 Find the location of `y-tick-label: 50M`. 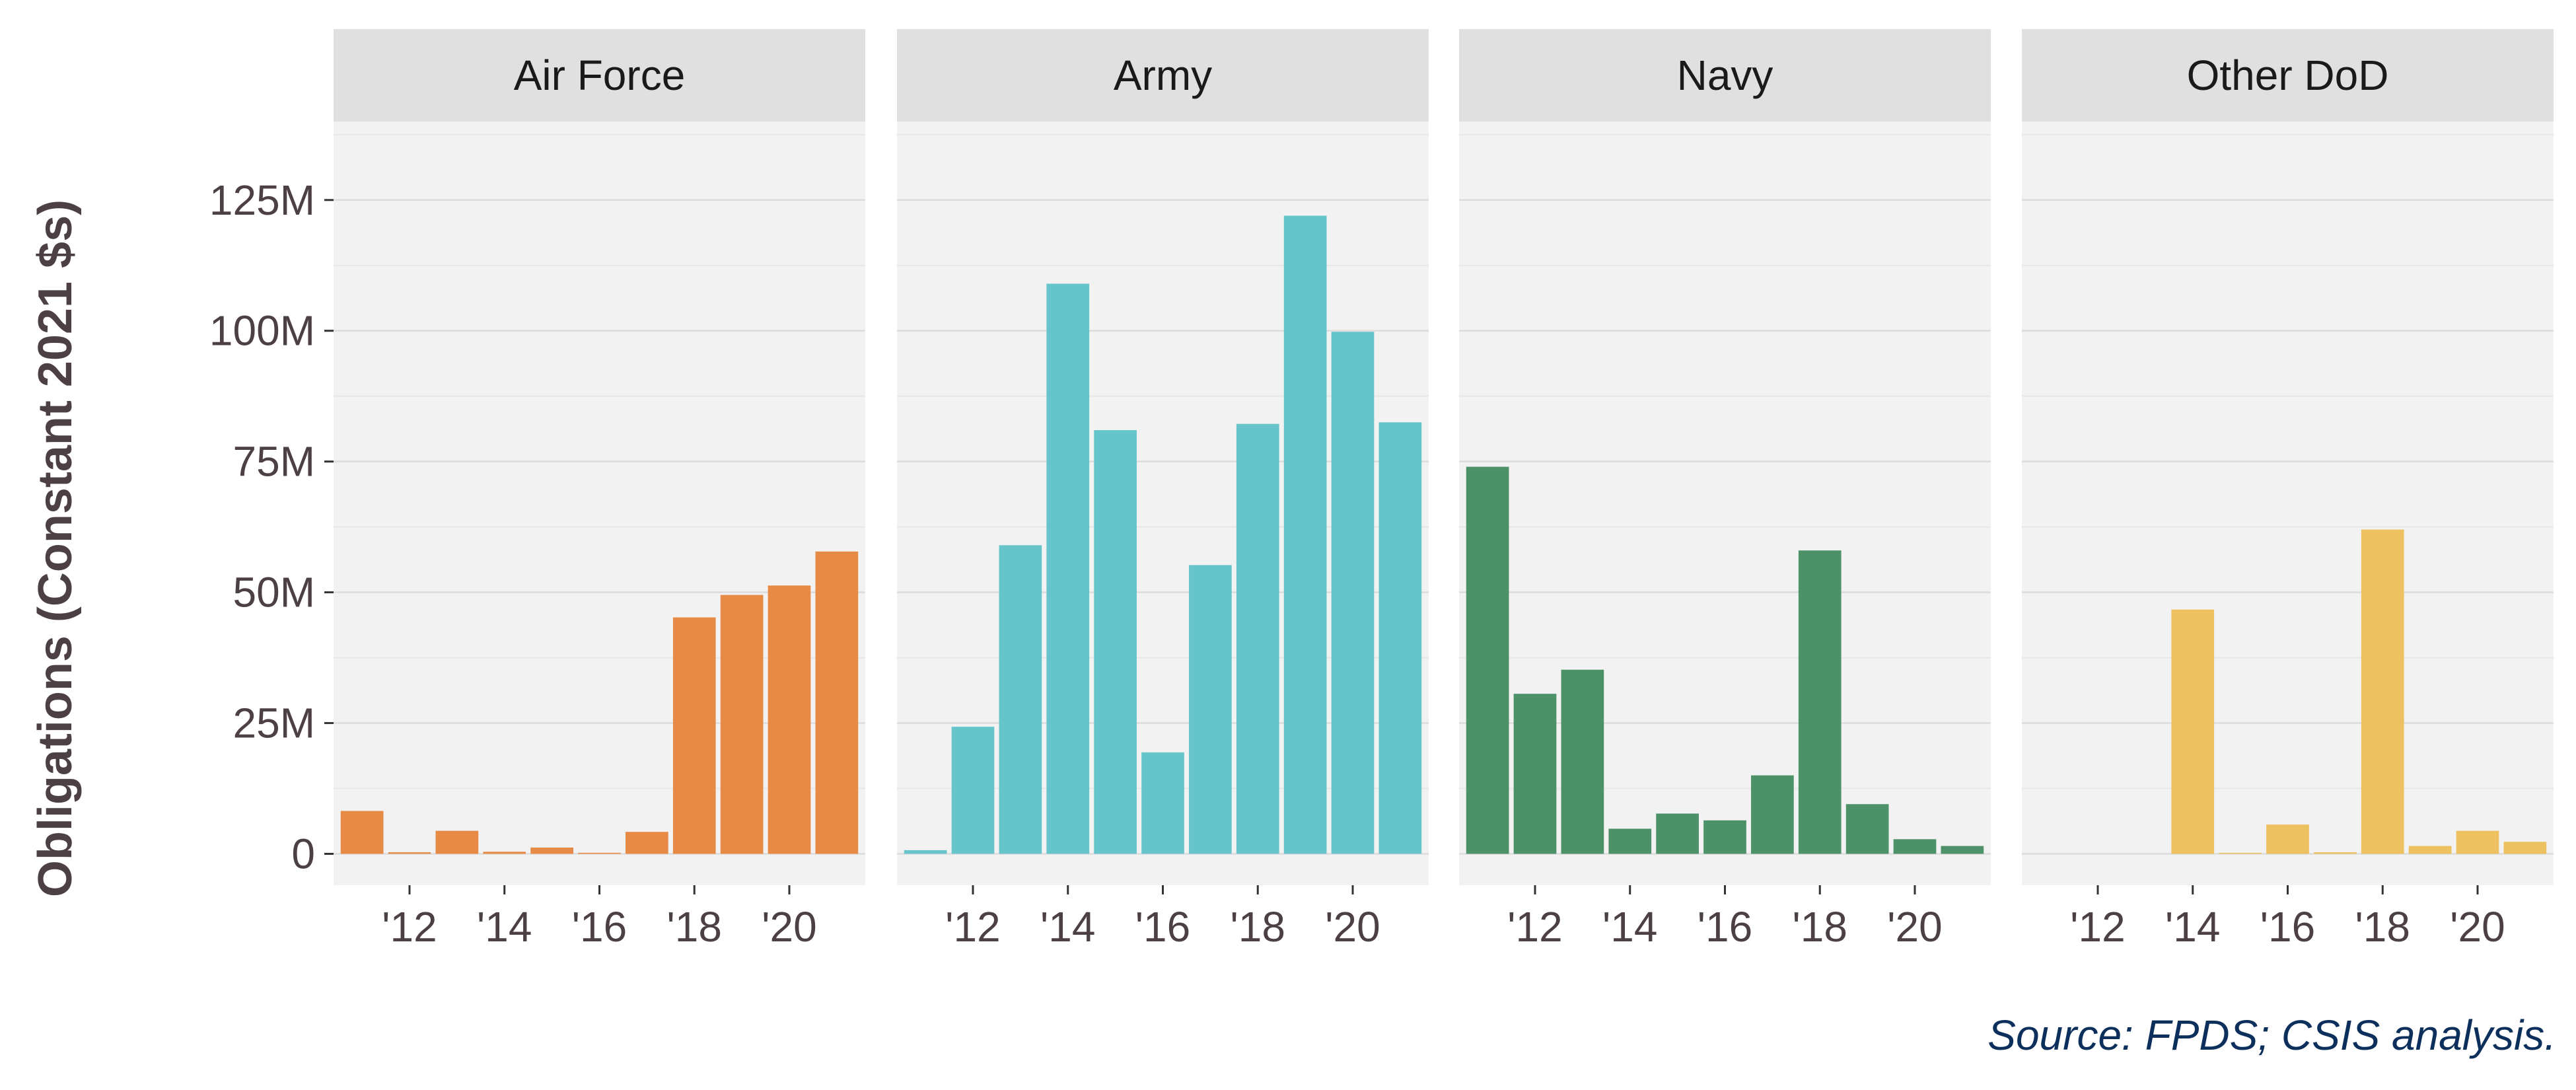

y-tick-label: 50M is located at coordinates (274, 592).